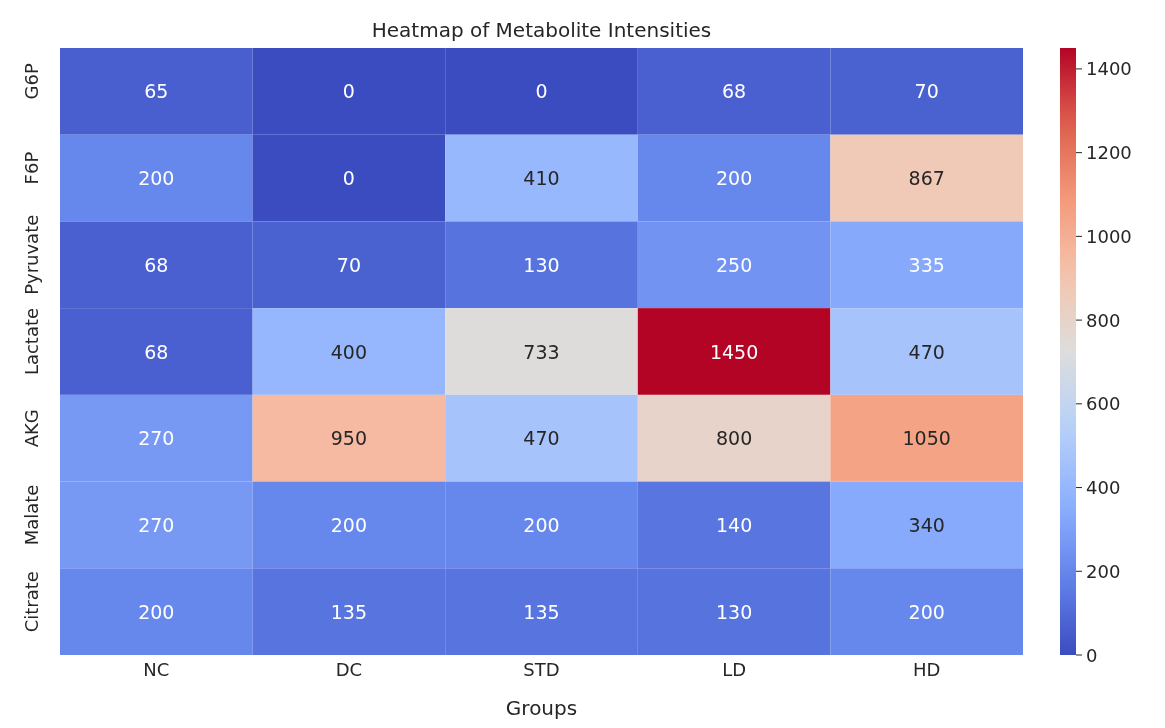 The width and height of the screenshot is (1165, 728). I want to click on y-tick-label: Citrate, so click(31, 602).